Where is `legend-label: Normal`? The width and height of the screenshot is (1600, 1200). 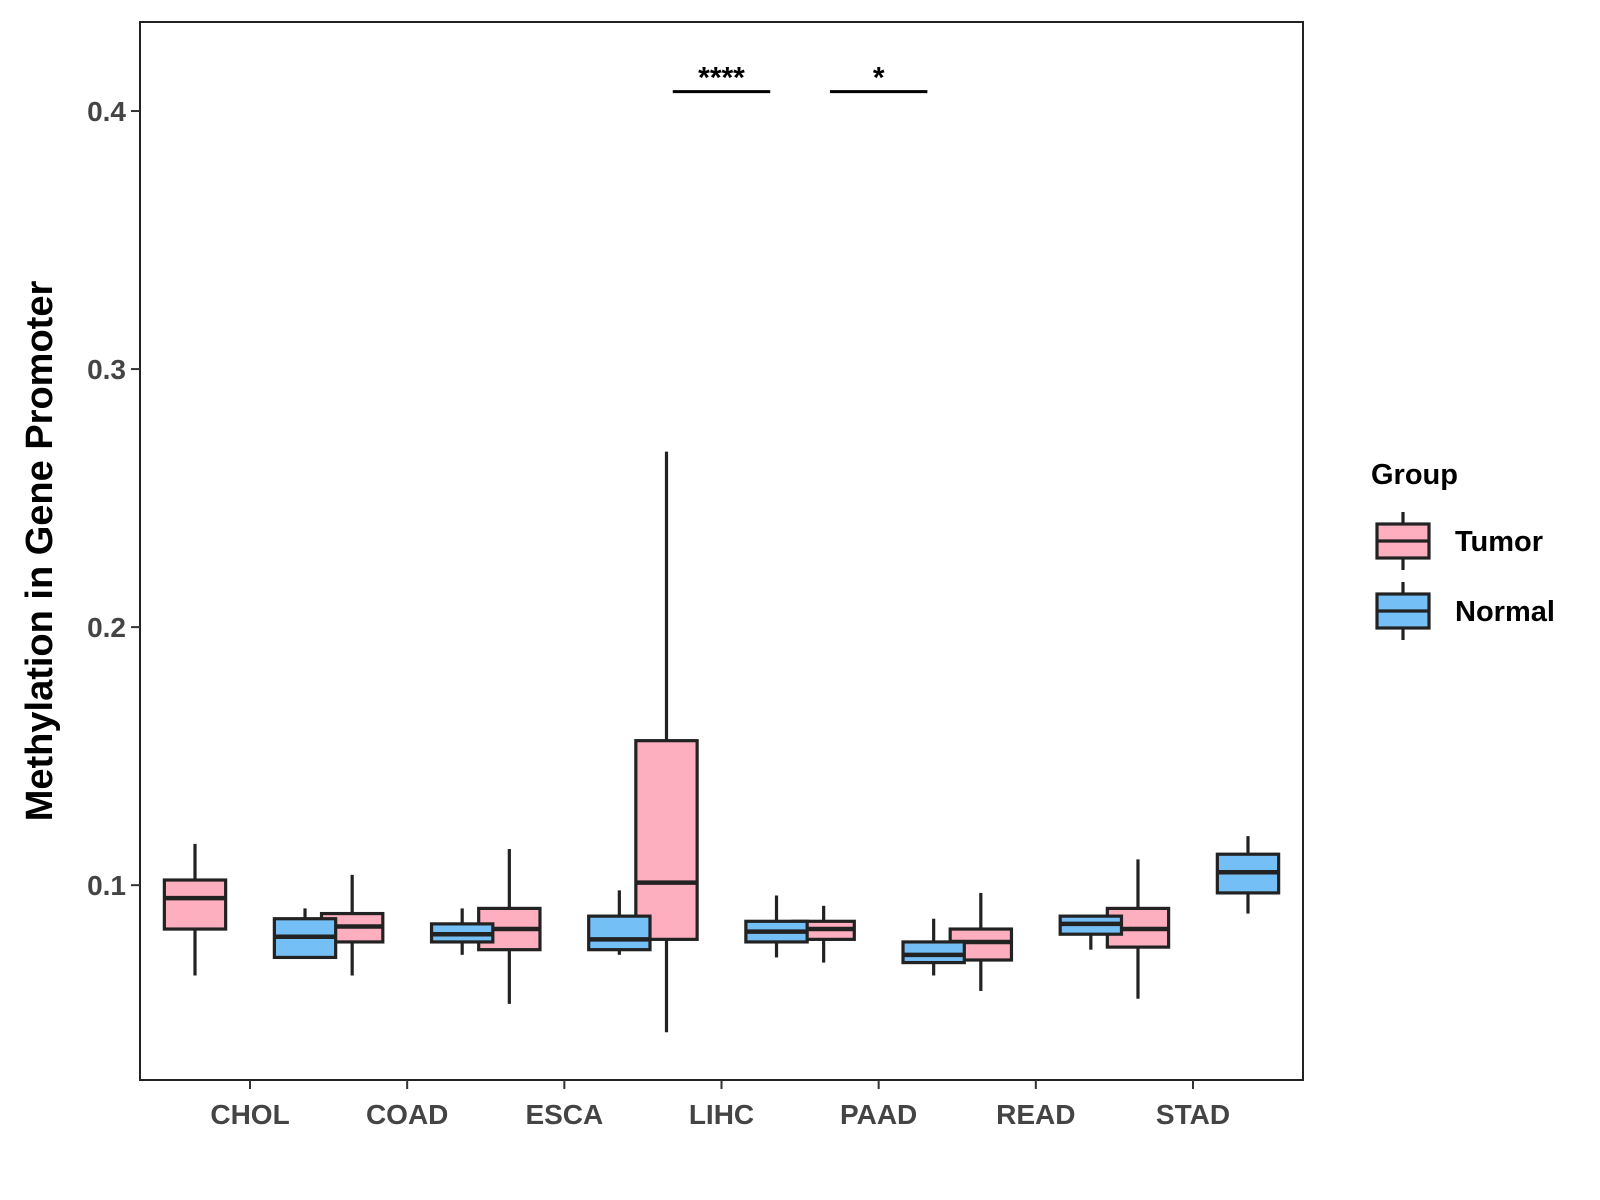
legend-label: Normal is located at coordinates (1505, 612).